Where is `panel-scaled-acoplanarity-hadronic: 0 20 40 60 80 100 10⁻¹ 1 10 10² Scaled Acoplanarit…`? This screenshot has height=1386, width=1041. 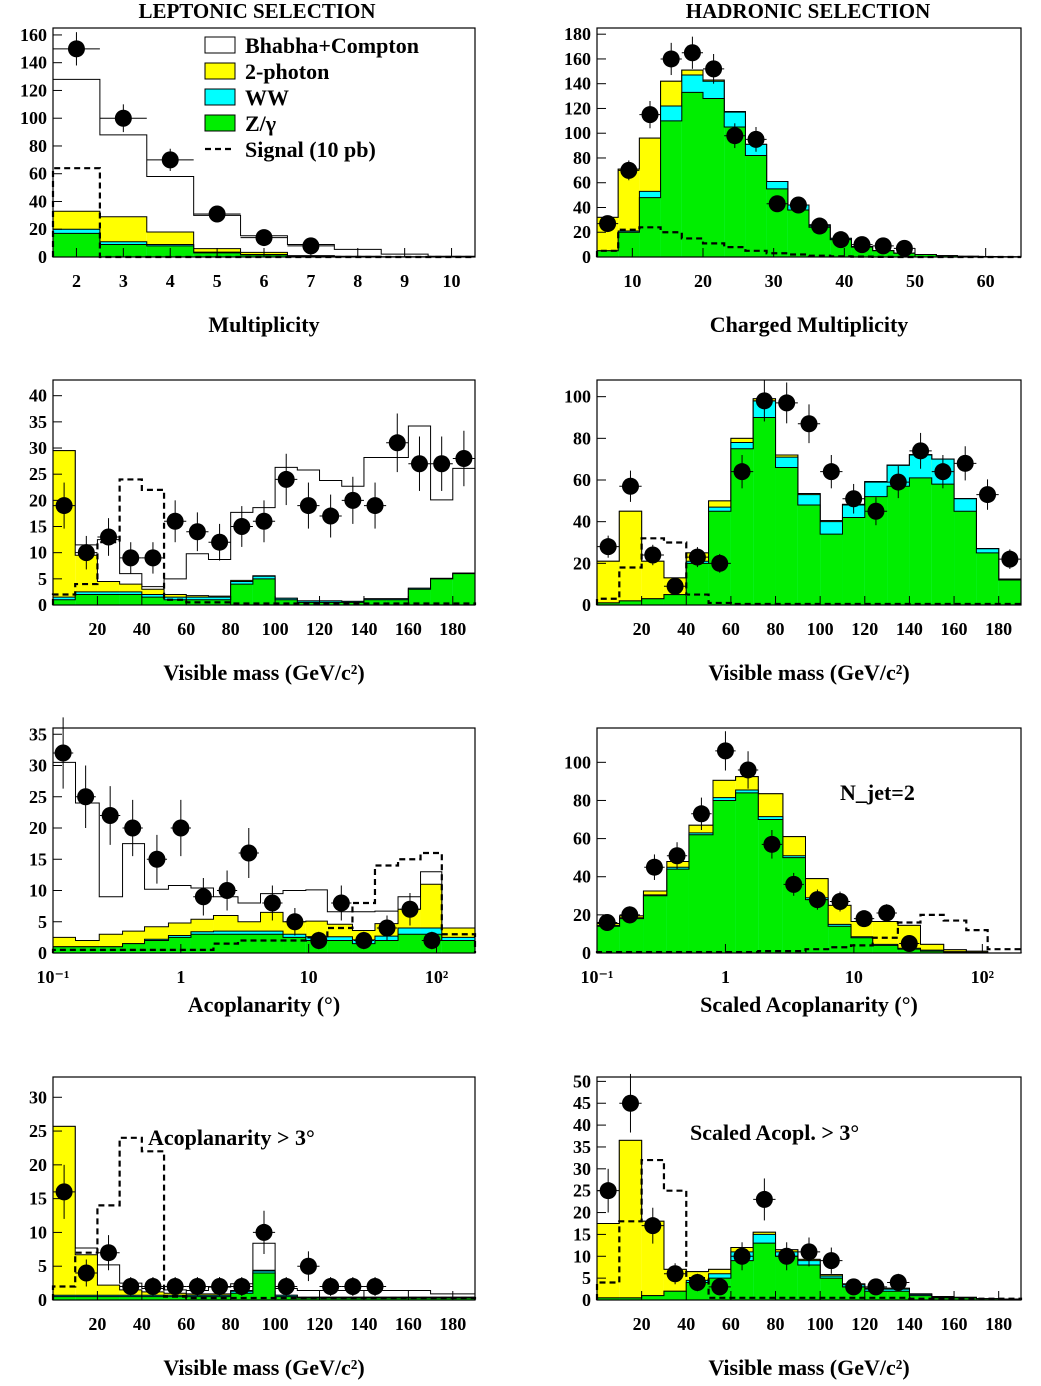 panel-scaled-acoplanarity-hadronic: 0 20 40 60 80 100 10⁻¹ 1 10 10² Scaled Acoplanarit… is located at coordinates (793, 872).